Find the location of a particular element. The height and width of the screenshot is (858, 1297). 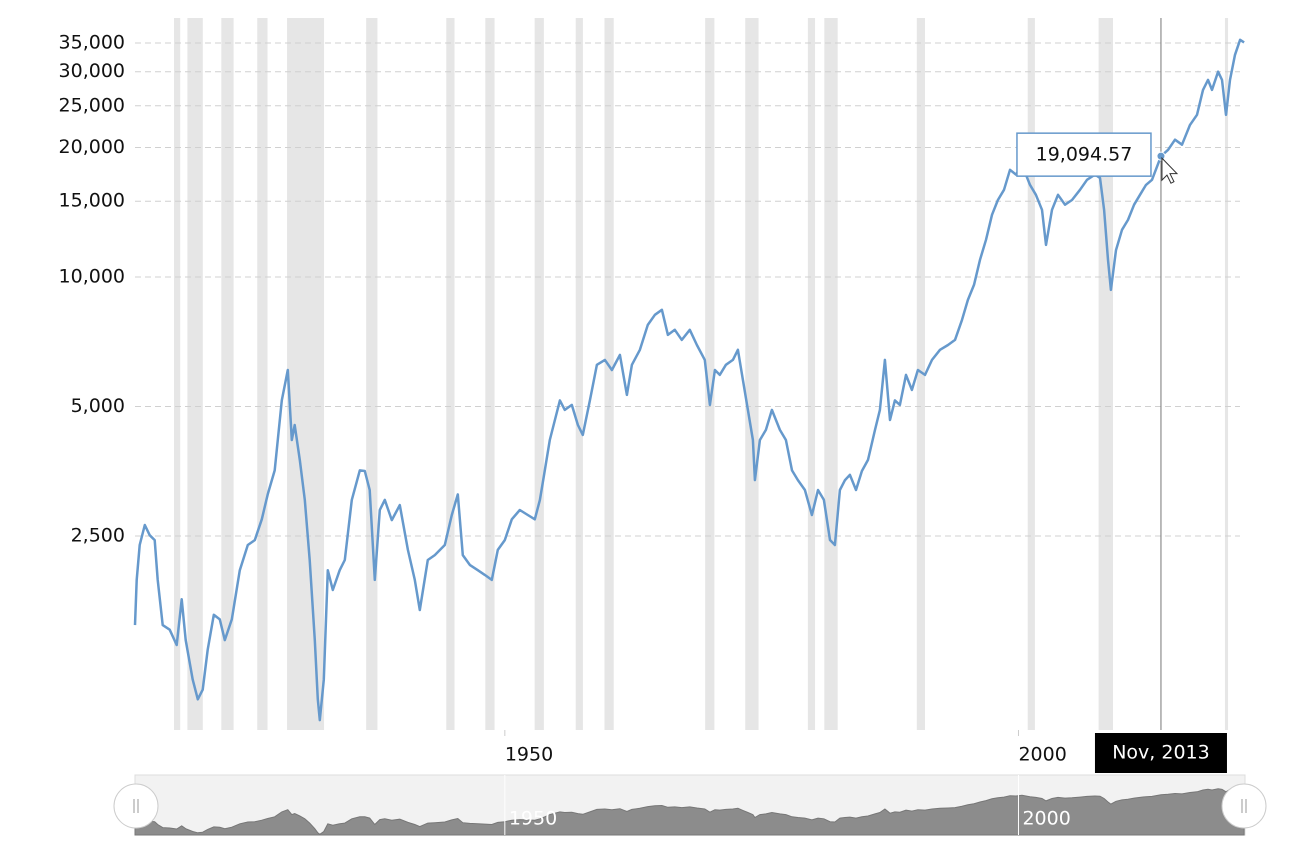

y-tick-label: 20,000 is located at coordinates (92, 147).